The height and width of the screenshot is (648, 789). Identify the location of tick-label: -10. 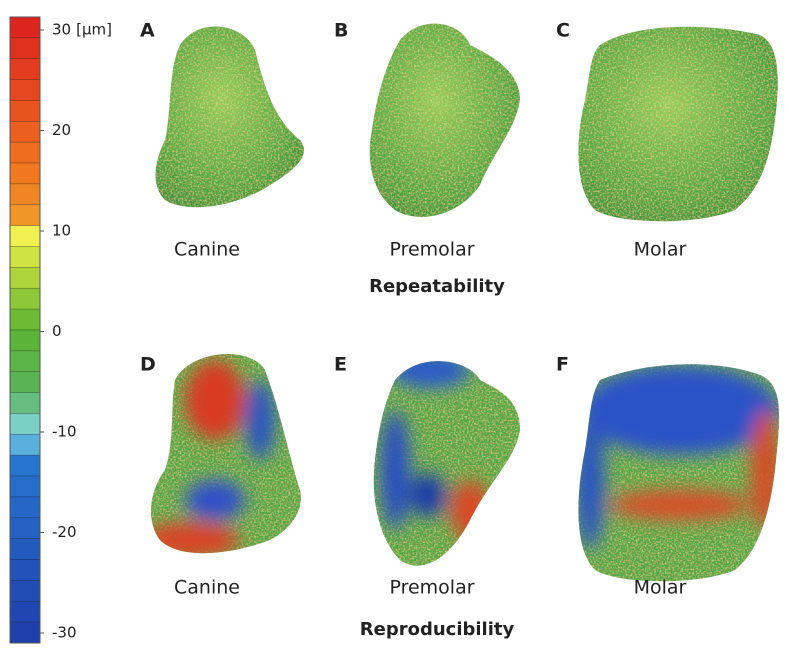
(64, 432).